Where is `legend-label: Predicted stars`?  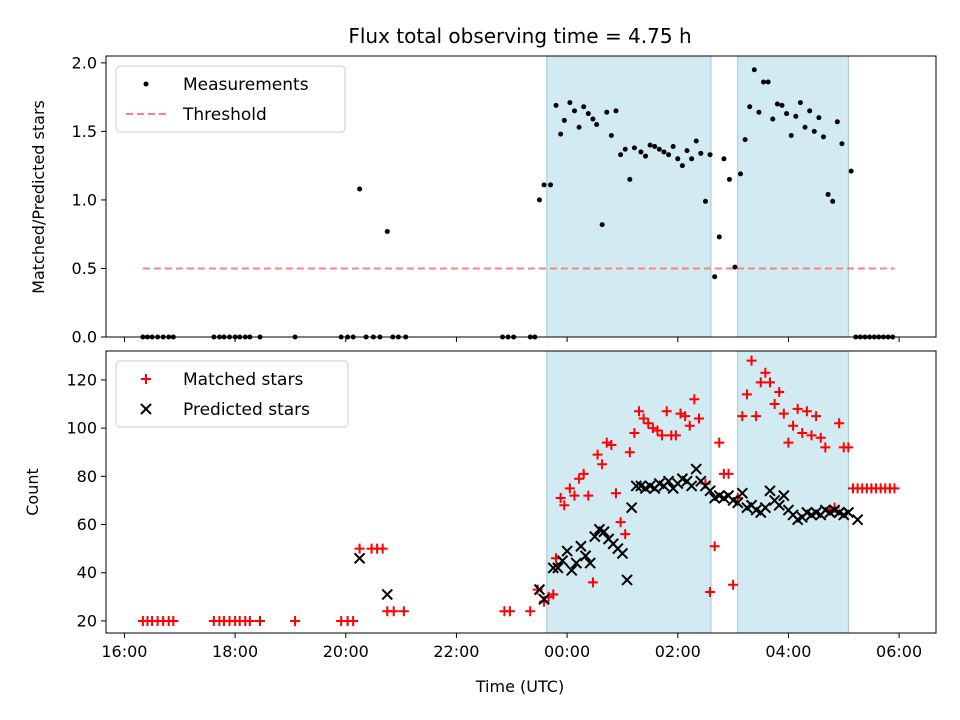 legend-label: Predicted stars is located at coordinates (246, 410).